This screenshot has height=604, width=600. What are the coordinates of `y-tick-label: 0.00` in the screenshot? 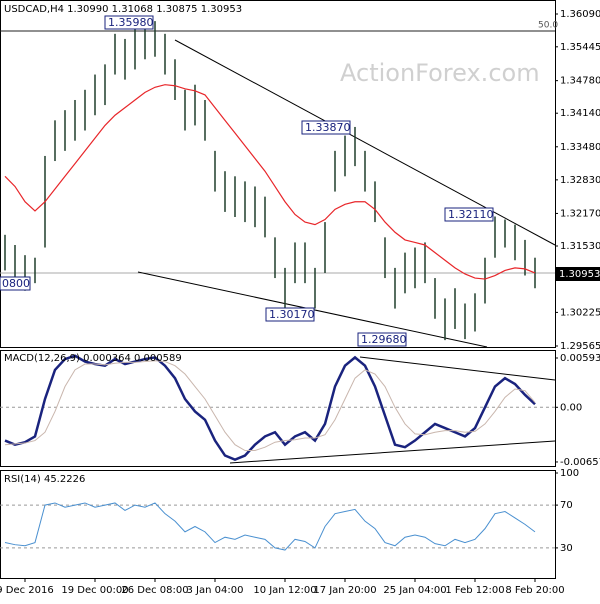 It's located at (571, 407).